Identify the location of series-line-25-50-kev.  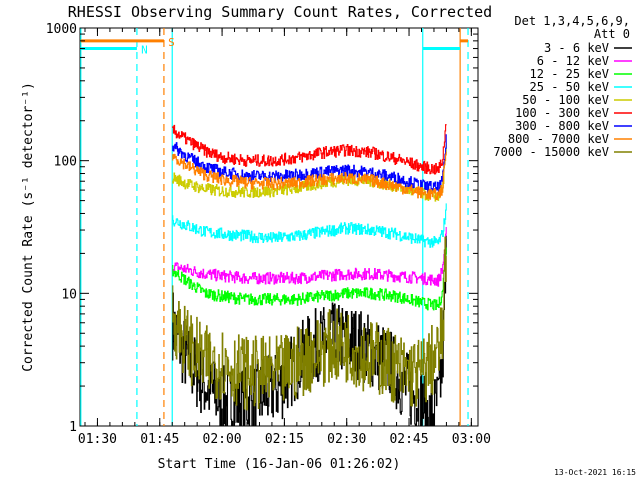
(309, 225).